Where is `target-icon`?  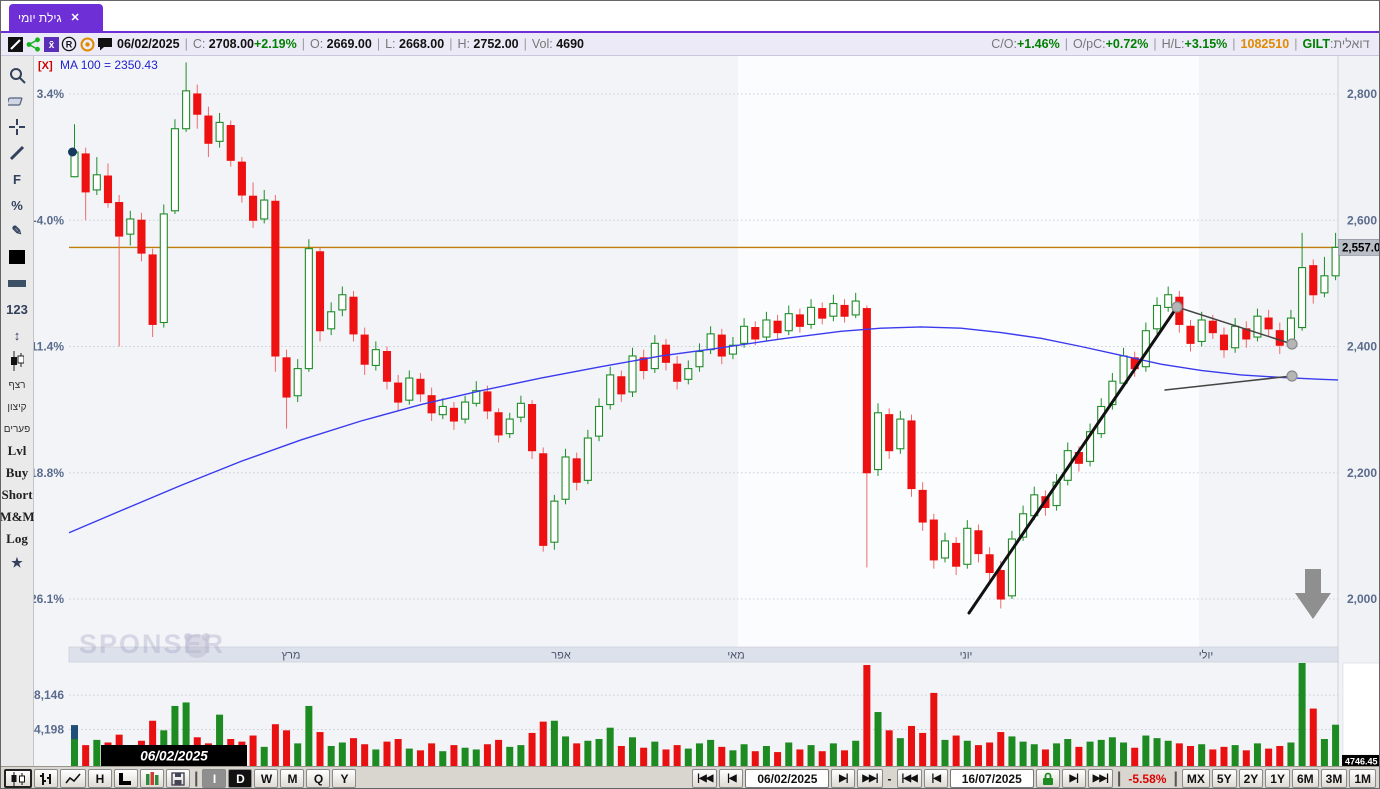 target-icon is located at coordinates (87, 44).